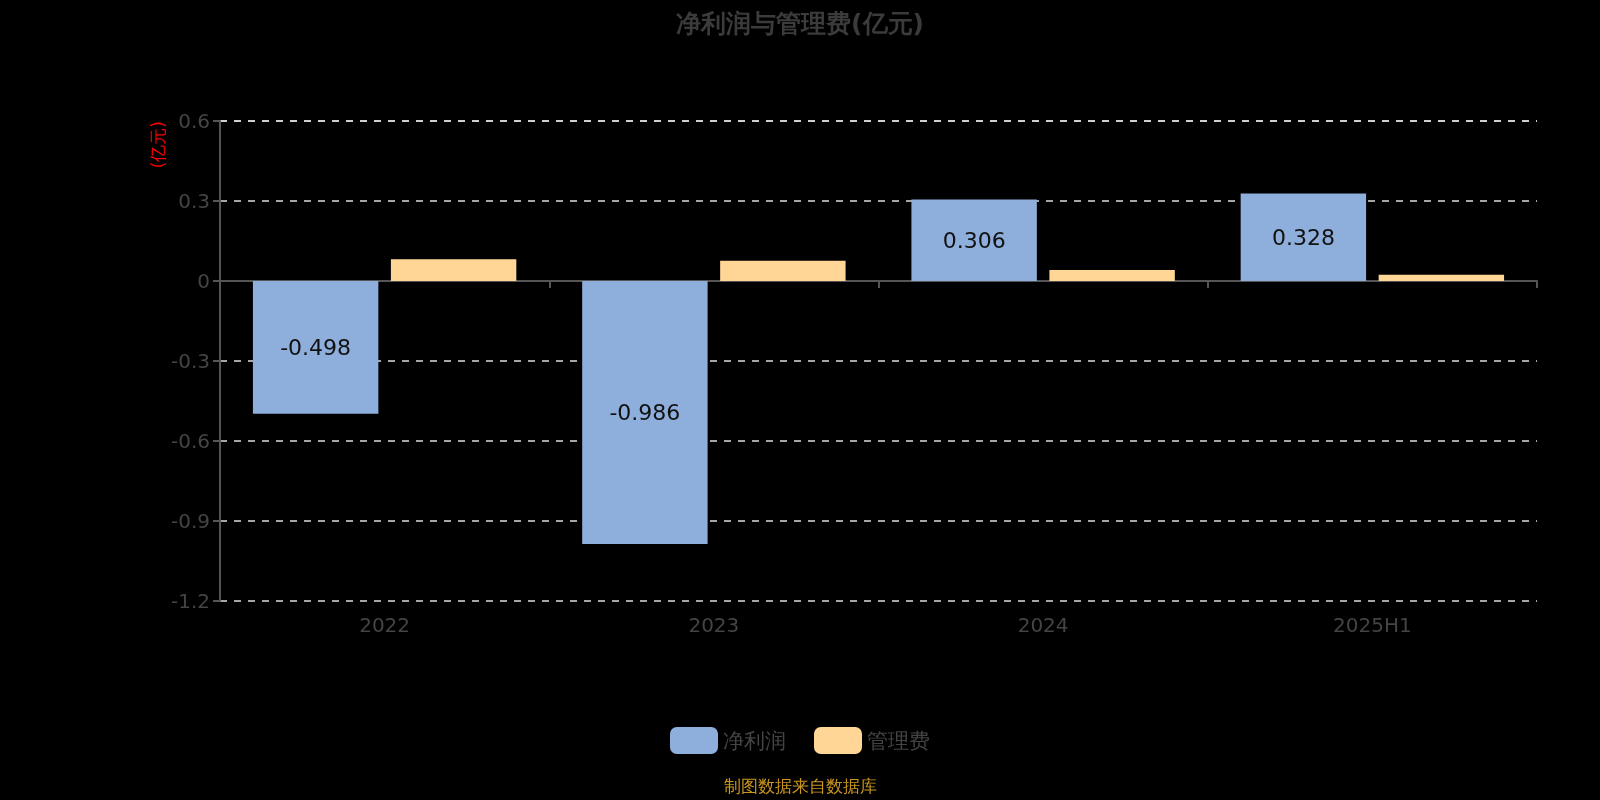 This screenshot has width=1600, height=800. What do you see at coordinates (898, 740) in the screenshot?
I see `legend-label: 管理费` at bounding box center [898, 740].